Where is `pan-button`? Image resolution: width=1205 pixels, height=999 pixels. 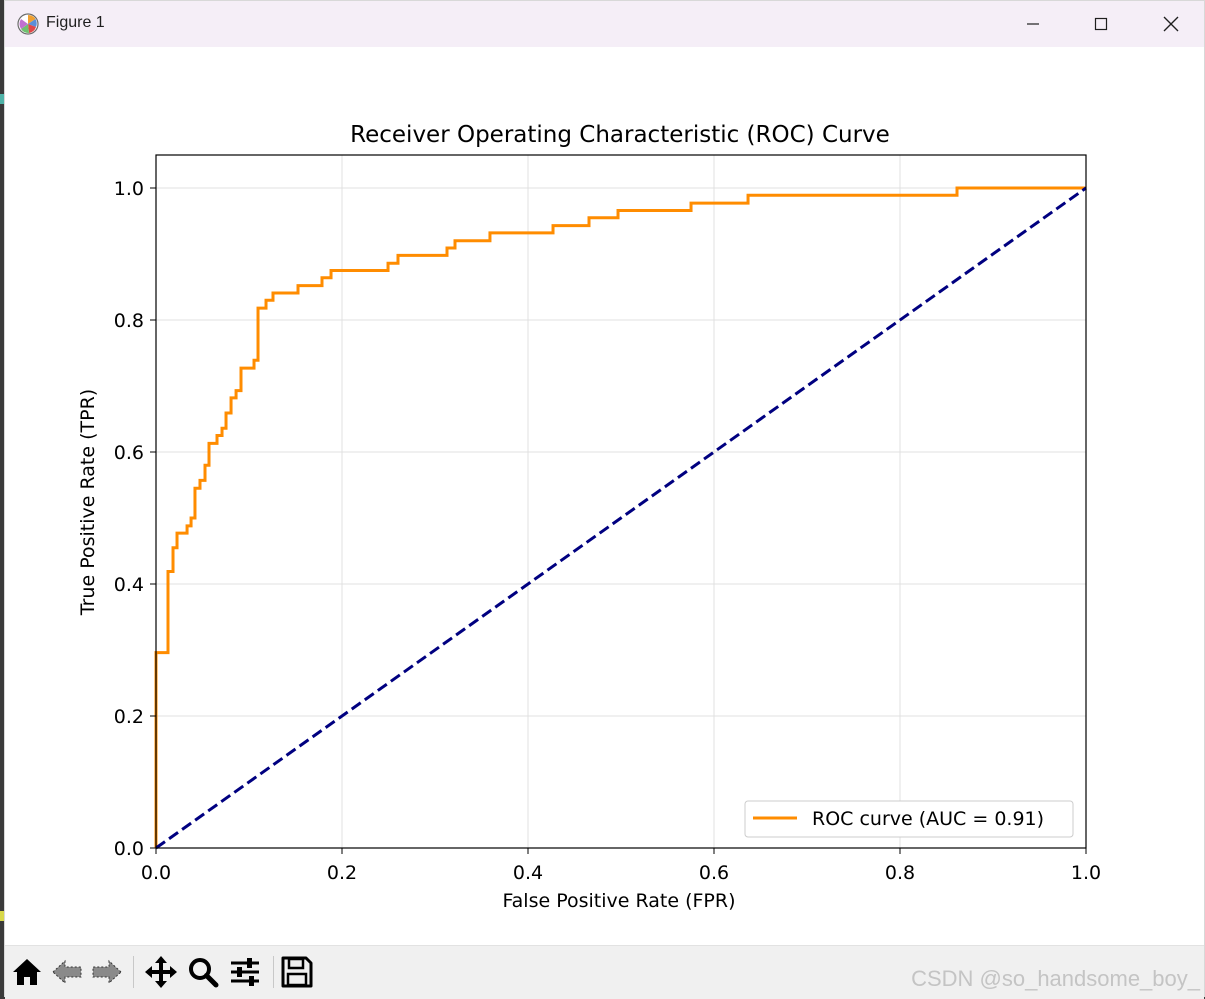 pan-button is located at coordinates (161, 972).